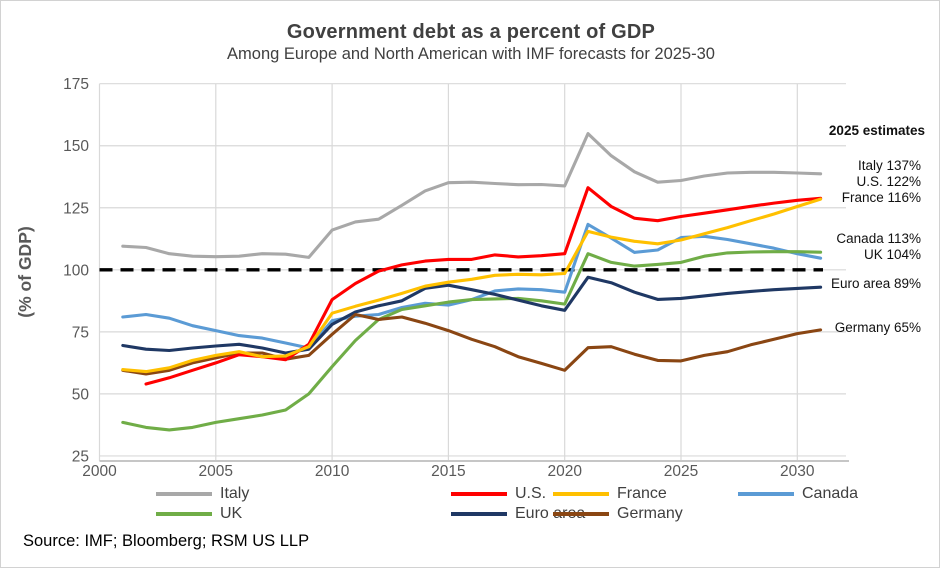  I want to click on legend-item-france: France, so click(610, 494).